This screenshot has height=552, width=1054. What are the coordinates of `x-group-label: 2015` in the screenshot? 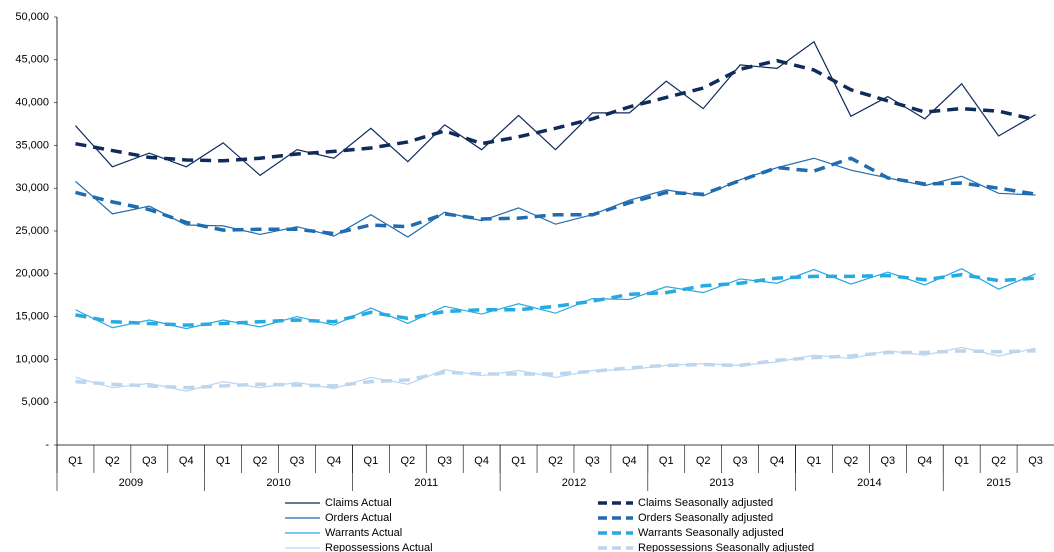 It's located at (998, 483).